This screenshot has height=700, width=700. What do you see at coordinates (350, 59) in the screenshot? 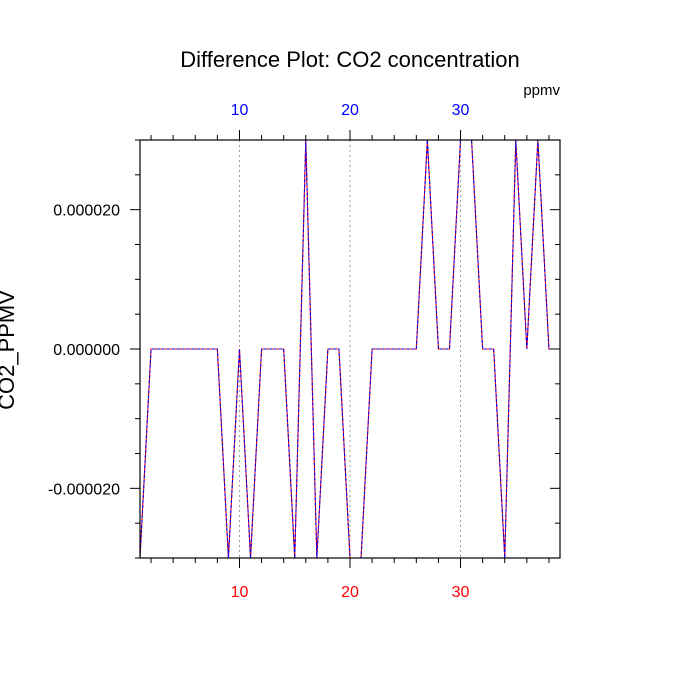
I see `chart-title: Difference Plot: CO2 concentration` at bounding box center [350, 59].